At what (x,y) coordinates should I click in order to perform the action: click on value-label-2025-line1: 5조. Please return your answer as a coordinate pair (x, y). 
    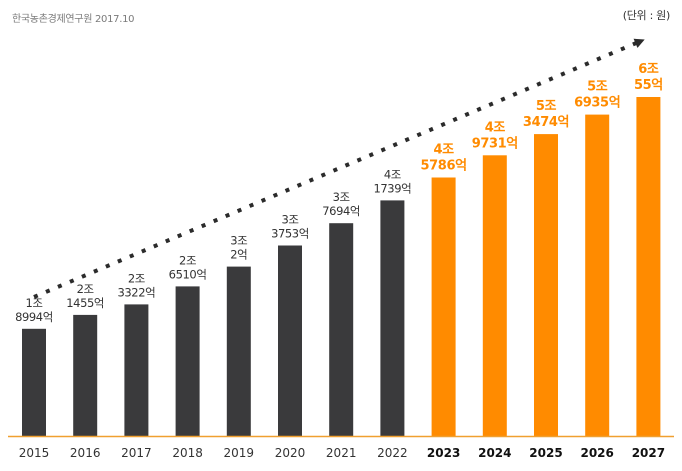
    Looking at the image, I should click on (546, 106).